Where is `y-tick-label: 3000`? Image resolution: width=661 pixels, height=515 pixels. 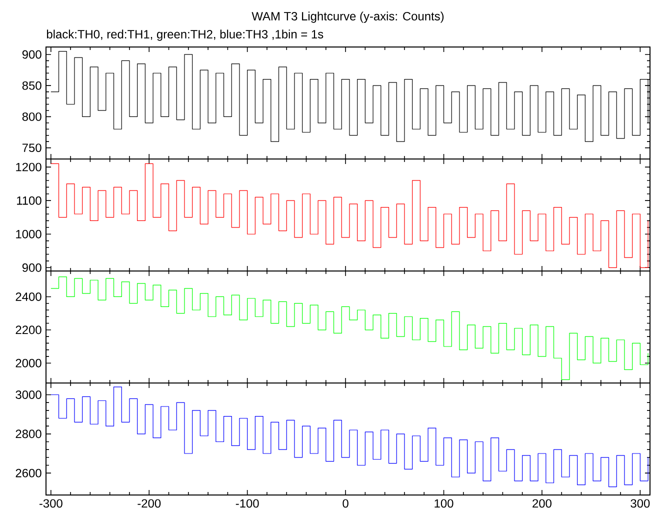
y-tick-label: 3000 is located at coordinates (29, 394).